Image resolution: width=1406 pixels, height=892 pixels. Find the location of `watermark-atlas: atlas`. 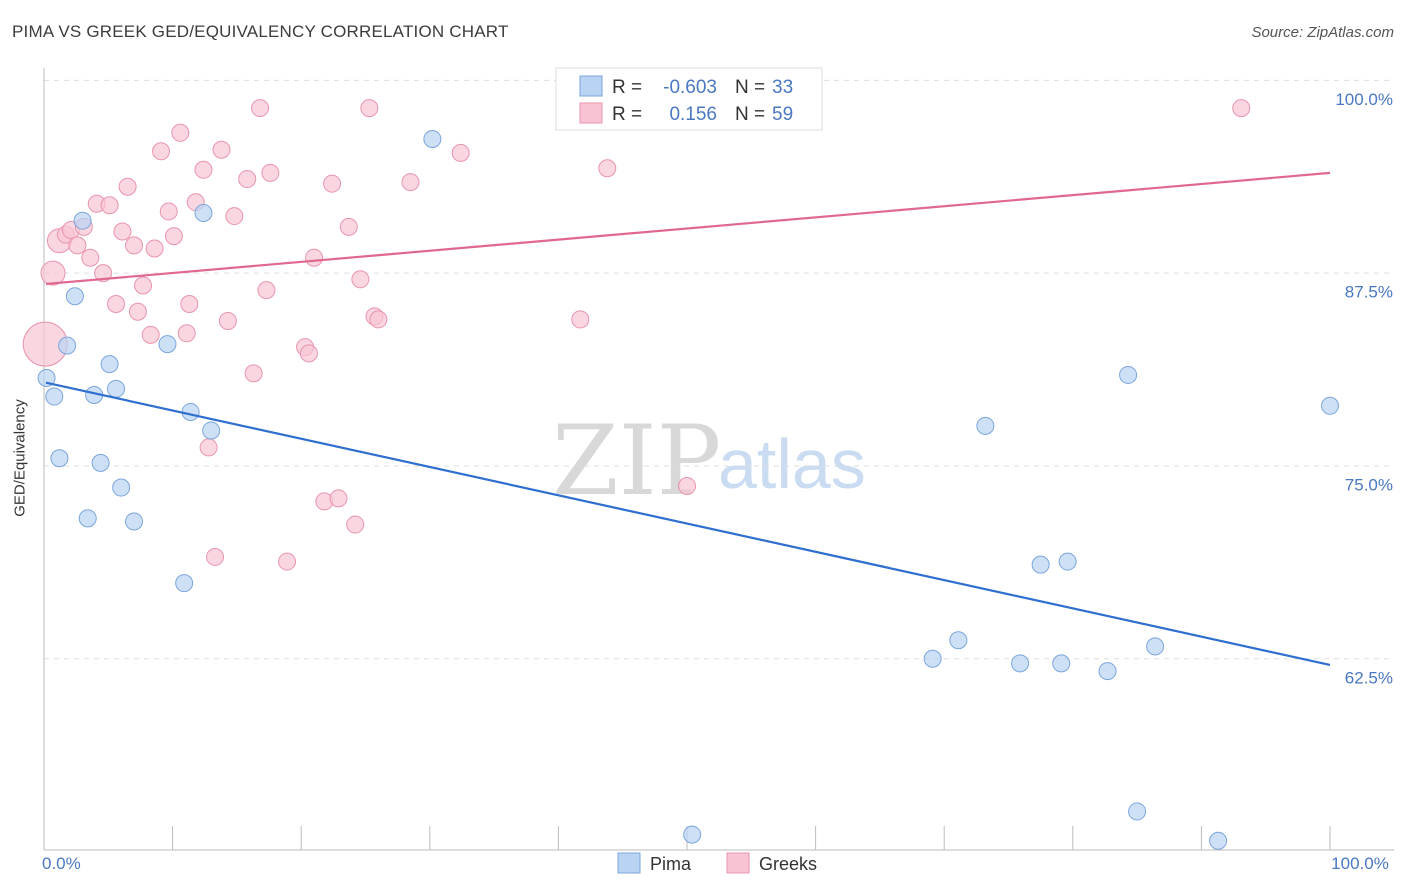

watermark-atlas: atlas is located at coordinates (792, 464).